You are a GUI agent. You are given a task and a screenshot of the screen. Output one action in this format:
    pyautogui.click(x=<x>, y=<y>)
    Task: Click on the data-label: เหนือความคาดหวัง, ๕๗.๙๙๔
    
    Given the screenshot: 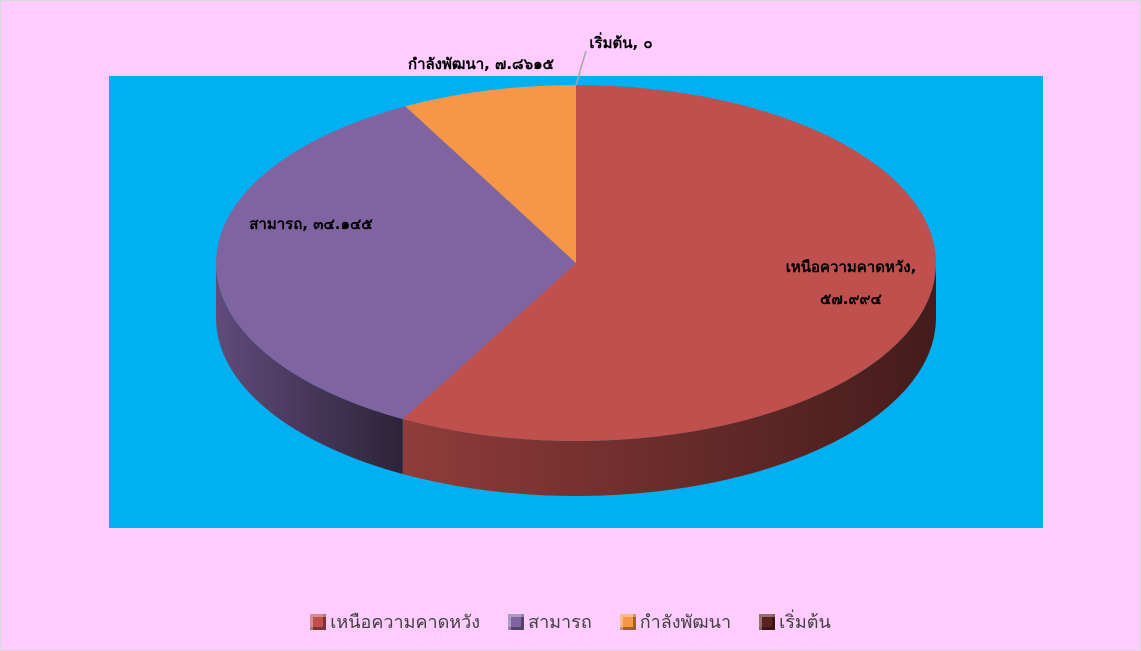 What is the action you would take?
    pyautogui.click(x=851, y=283)
    